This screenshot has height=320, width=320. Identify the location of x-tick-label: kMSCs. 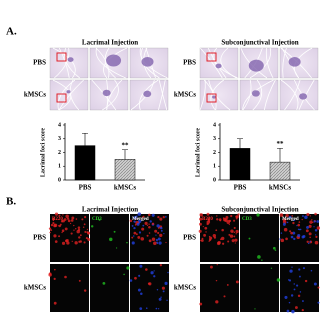
(125, 188).